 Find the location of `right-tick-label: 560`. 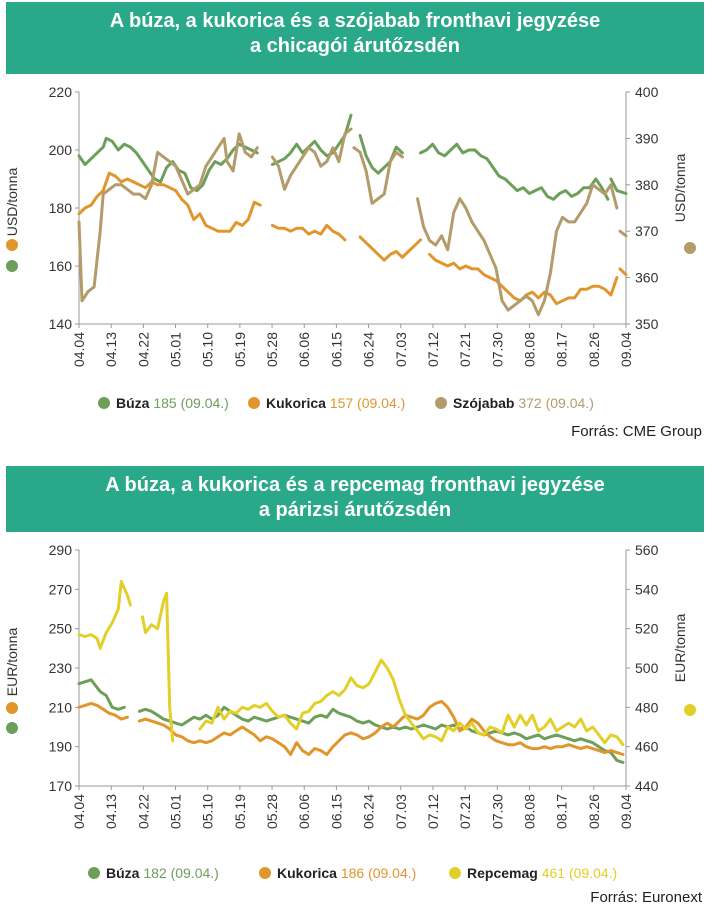

right-tick-label: 560 is located at coordinates (647, 550).